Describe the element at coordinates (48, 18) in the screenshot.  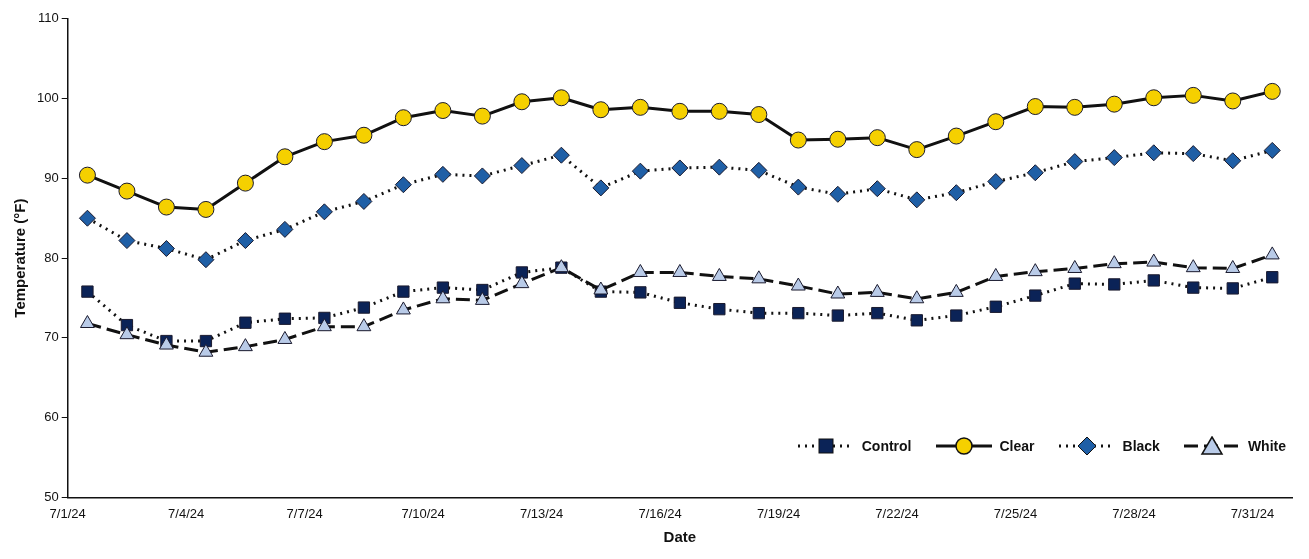
I see `y-tick-label: 110` at that location.